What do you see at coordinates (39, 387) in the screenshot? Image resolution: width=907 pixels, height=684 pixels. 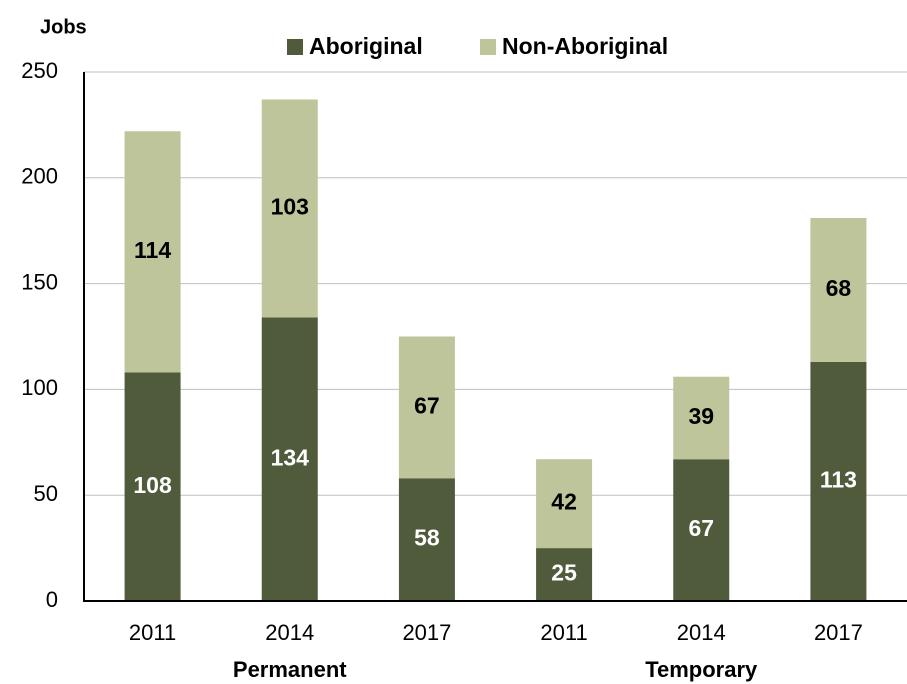 I see `y-tick-label: 100` at bounding box center [39, 387].